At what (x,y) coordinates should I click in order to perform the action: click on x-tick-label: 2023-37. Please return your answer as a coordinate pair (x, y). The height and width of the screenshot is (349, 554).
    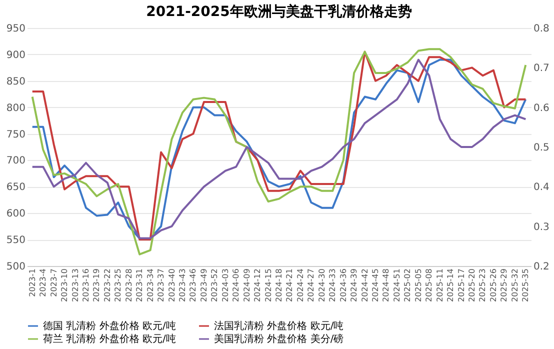
    Looking at the image, I should click on (161, 285).